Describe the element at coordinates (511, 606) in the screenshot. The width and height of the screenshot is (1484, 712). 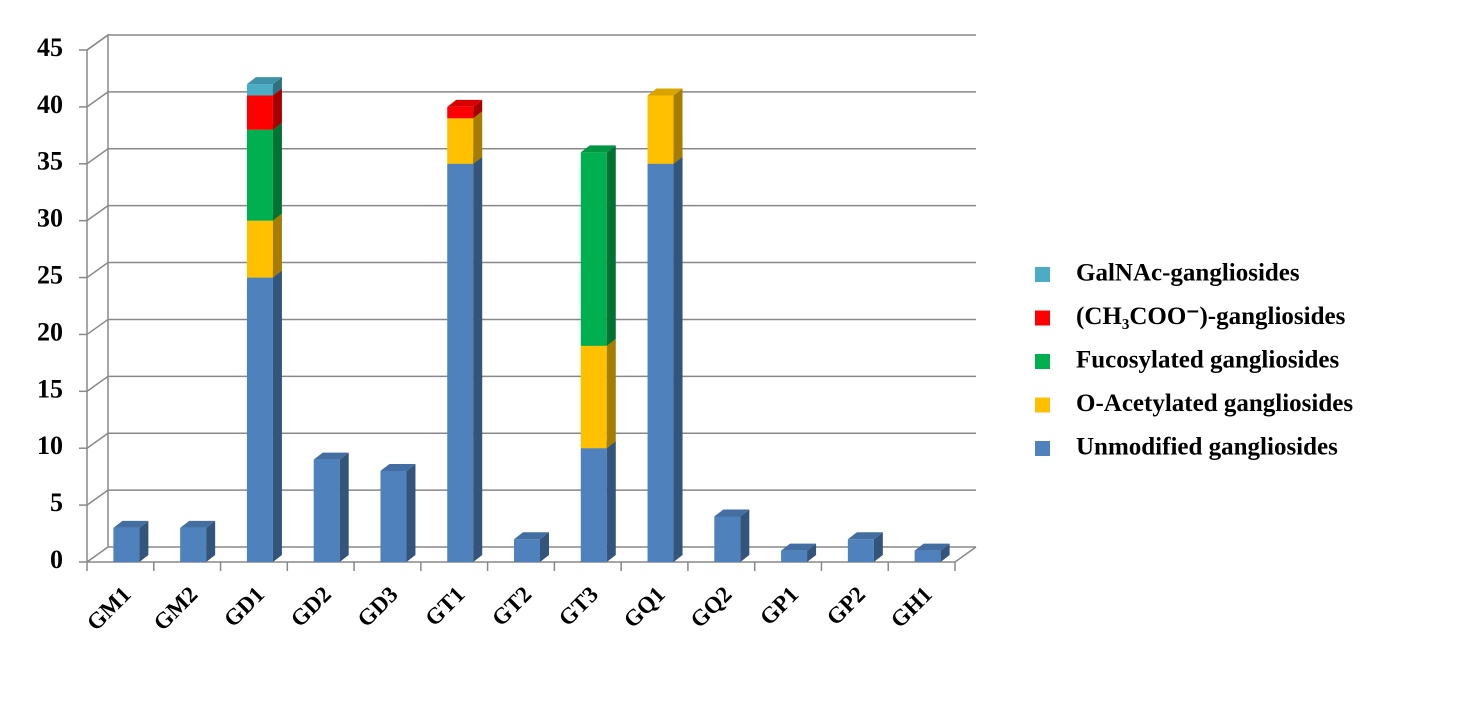
I see `x-tick-label: GT2` at that location.